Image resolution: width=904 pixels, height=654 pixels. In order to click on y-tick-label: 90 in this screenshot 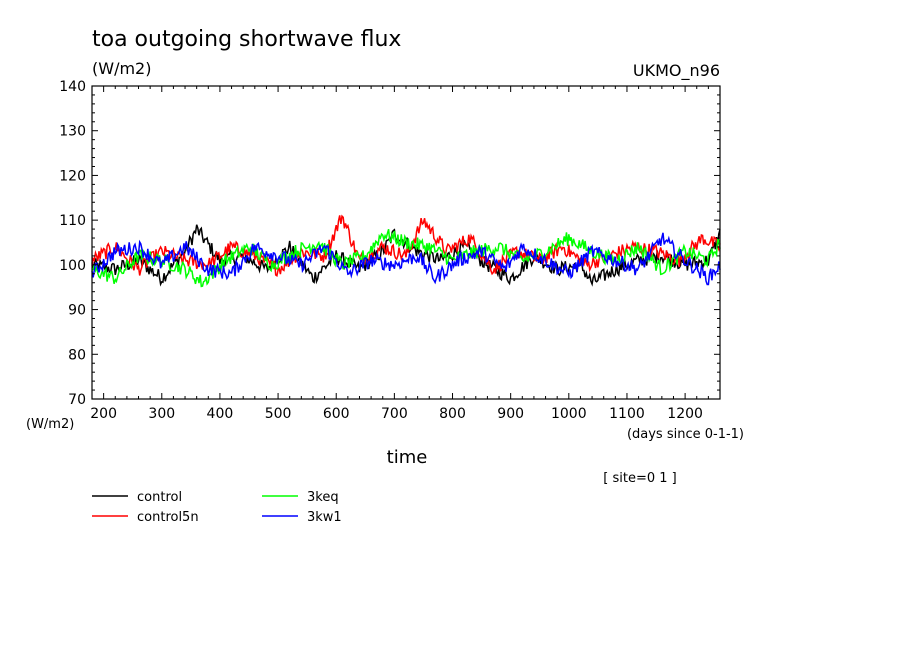, I will do `click(77, 311)`.